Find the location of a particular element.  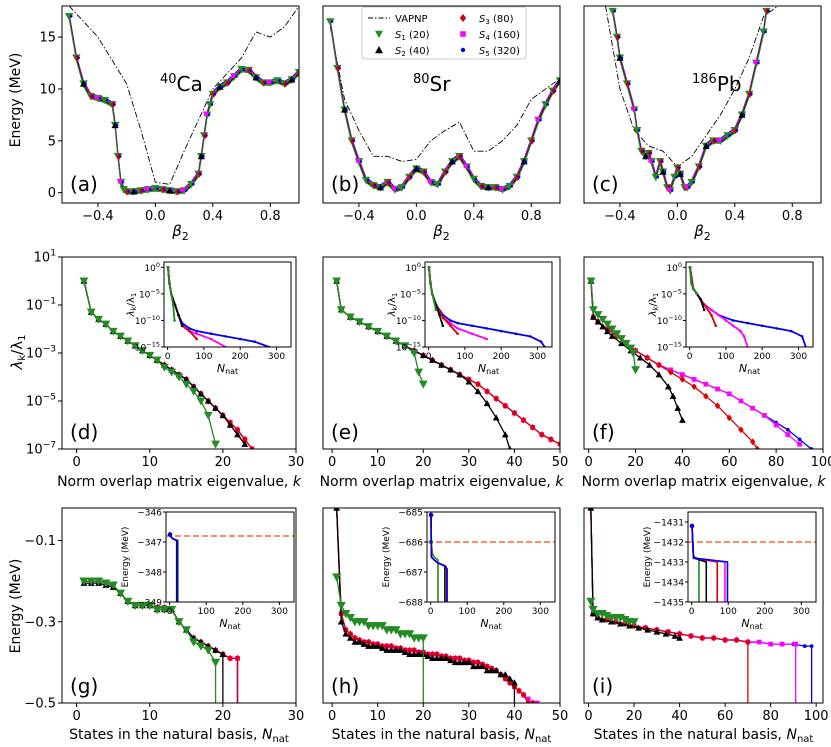

inset-y-label: Energy (MeV) is located at coordinates (126, 557).